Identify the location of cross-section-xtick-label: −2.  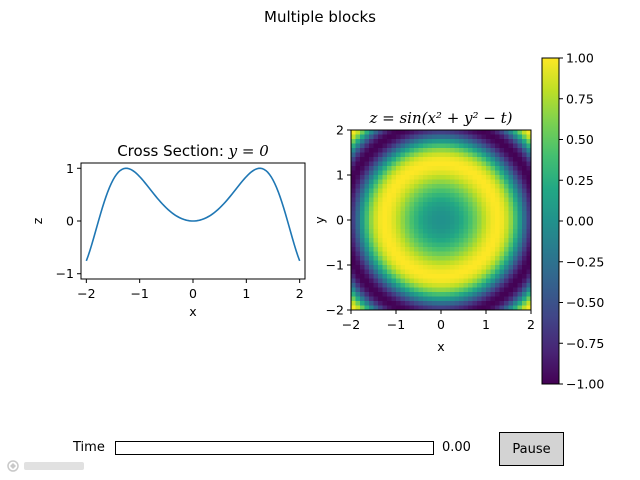
(86, 293).